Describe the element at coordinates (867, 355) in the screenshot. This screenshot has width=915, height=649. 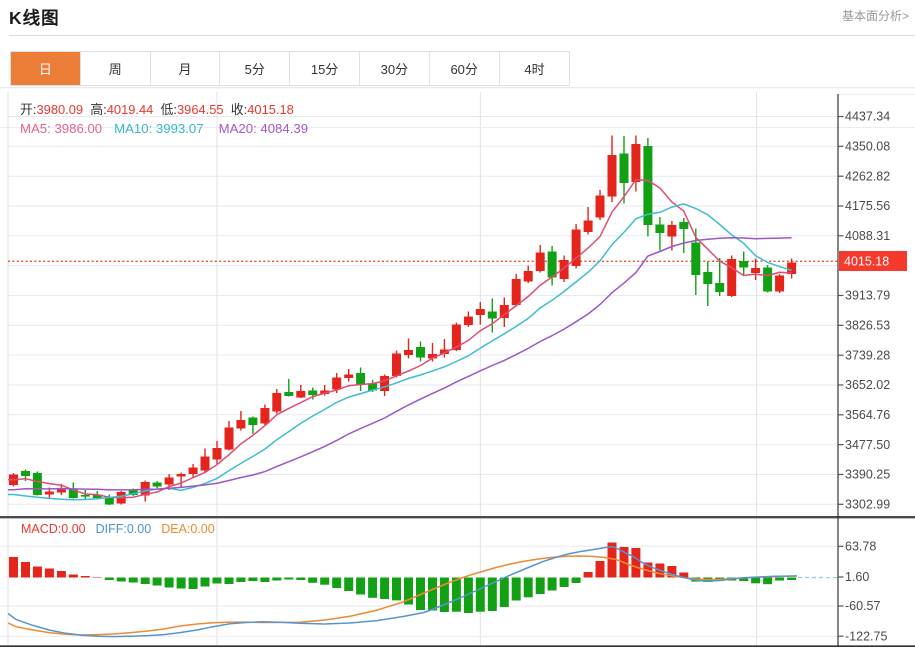
I see `svg-text: 3739.28` at that location.